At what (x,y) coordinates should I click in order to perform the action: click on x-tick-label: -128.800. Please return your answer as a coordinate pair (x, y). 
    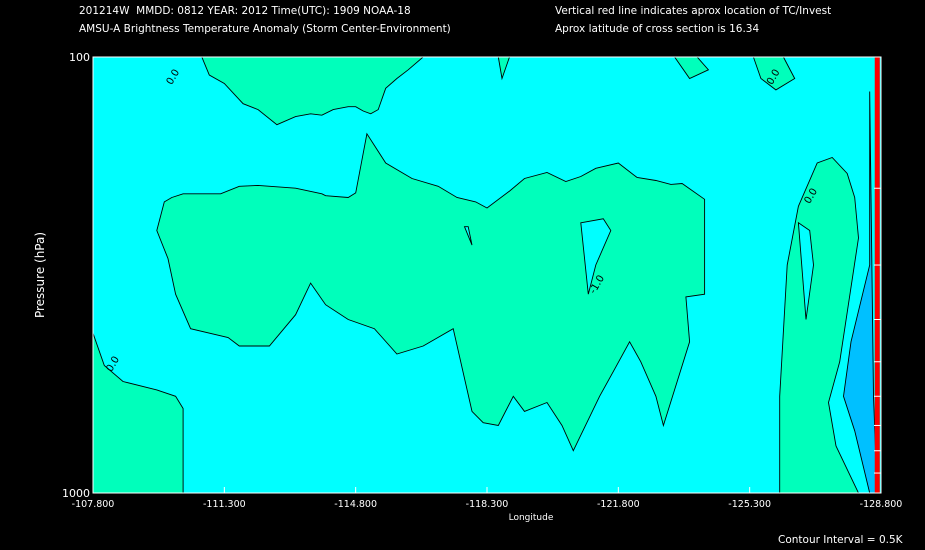
    Looking at the image, I should click on (881, 504).